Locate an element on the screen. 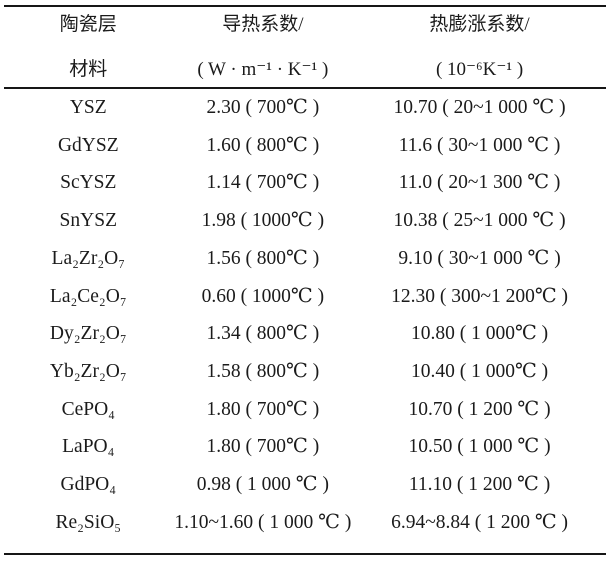 The height and width of the screenshot is (562, 610). material-header-line2: 材料 is located at coordinates (88, 69).